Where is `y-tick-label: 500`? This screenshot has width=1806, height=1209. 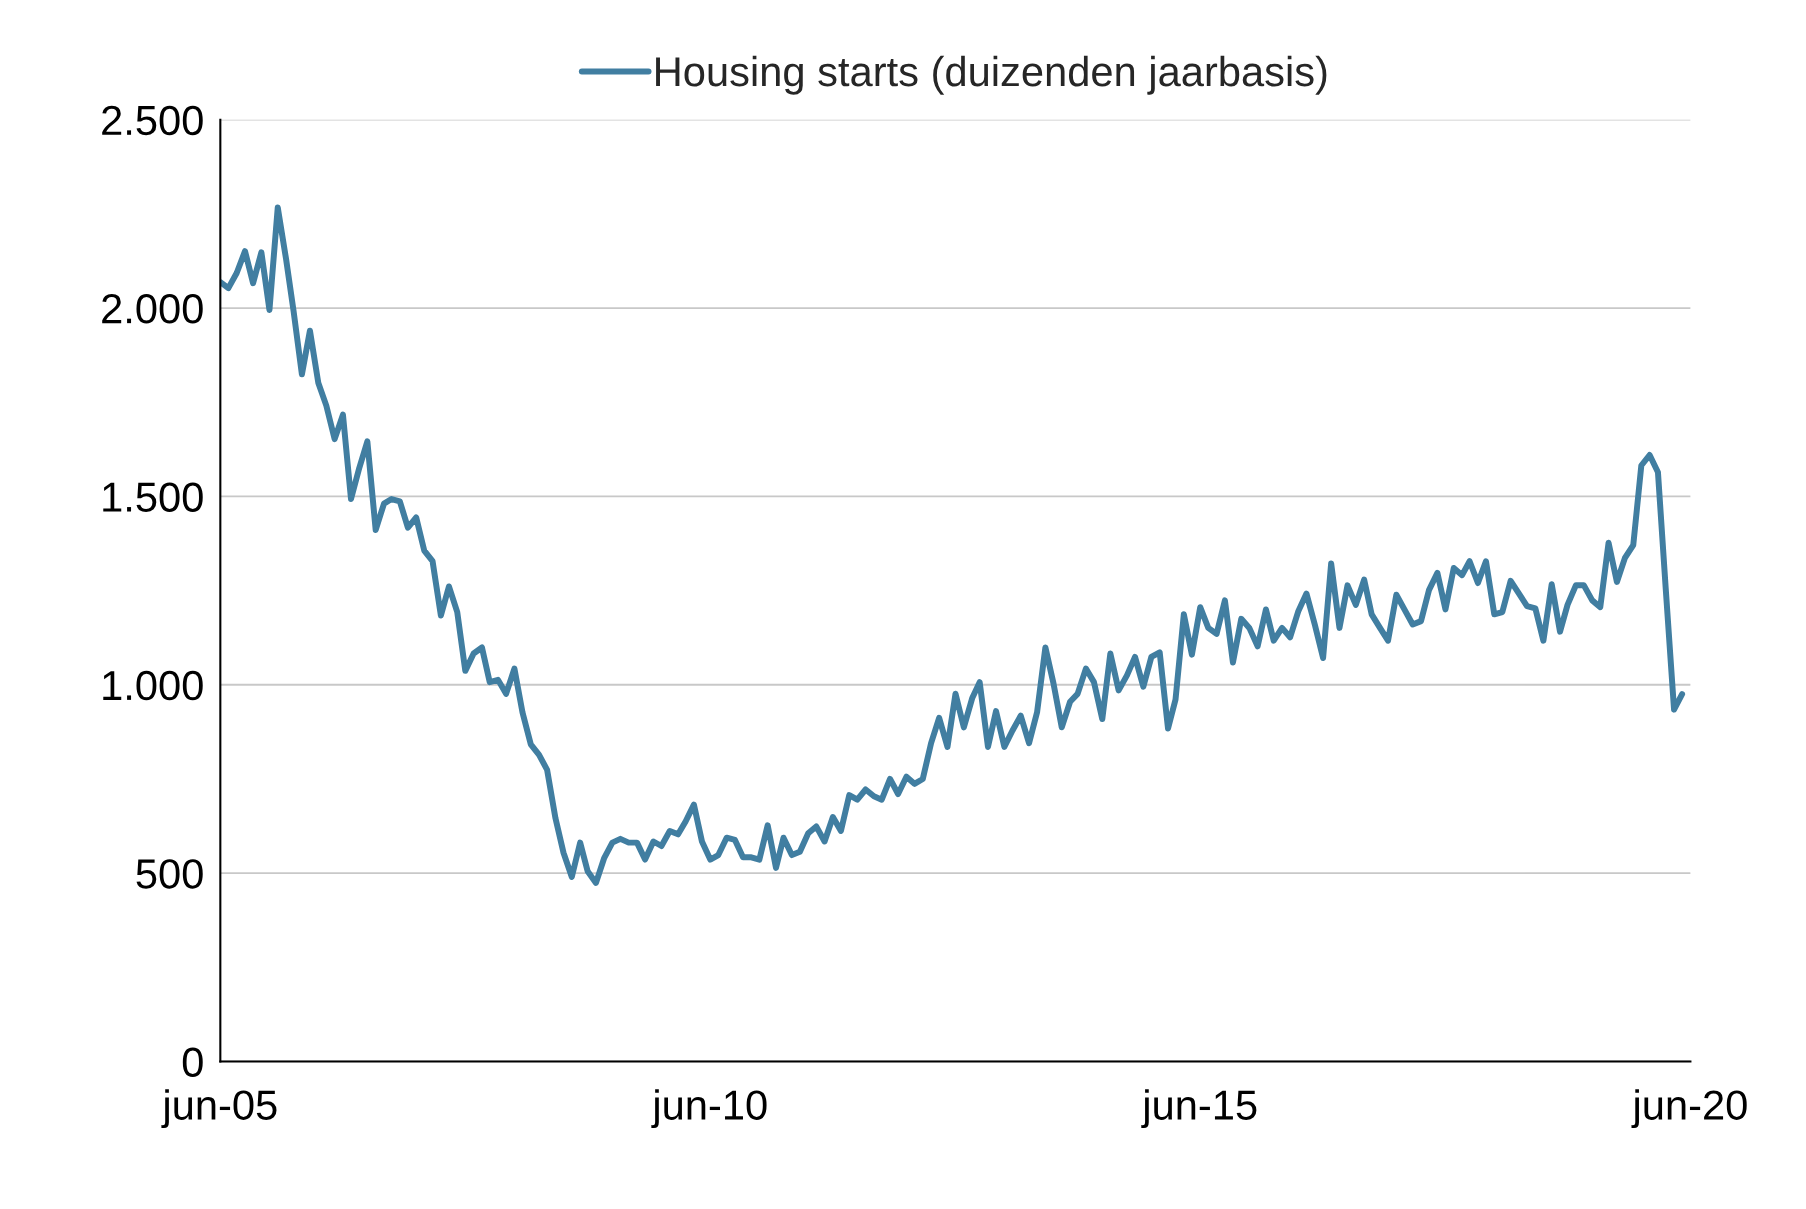
y-tick-label: 500 is located at coordinates (169, 874).